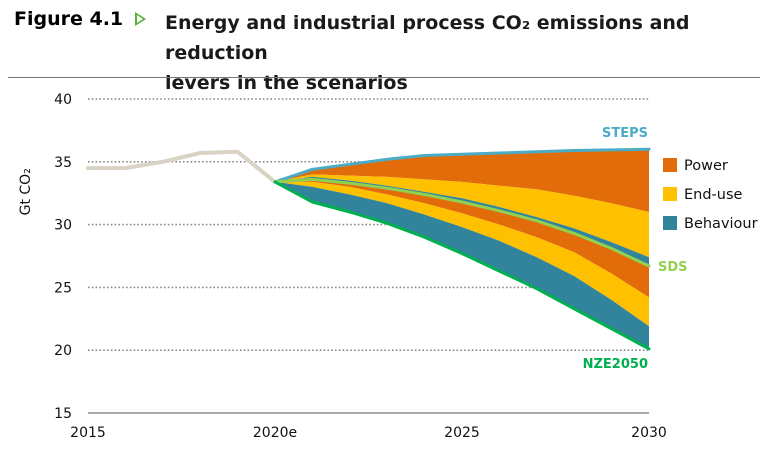  Describe the element at coordinates (670, 223) in the screenshot. I see `legend-swatch-behaviour` at that location.